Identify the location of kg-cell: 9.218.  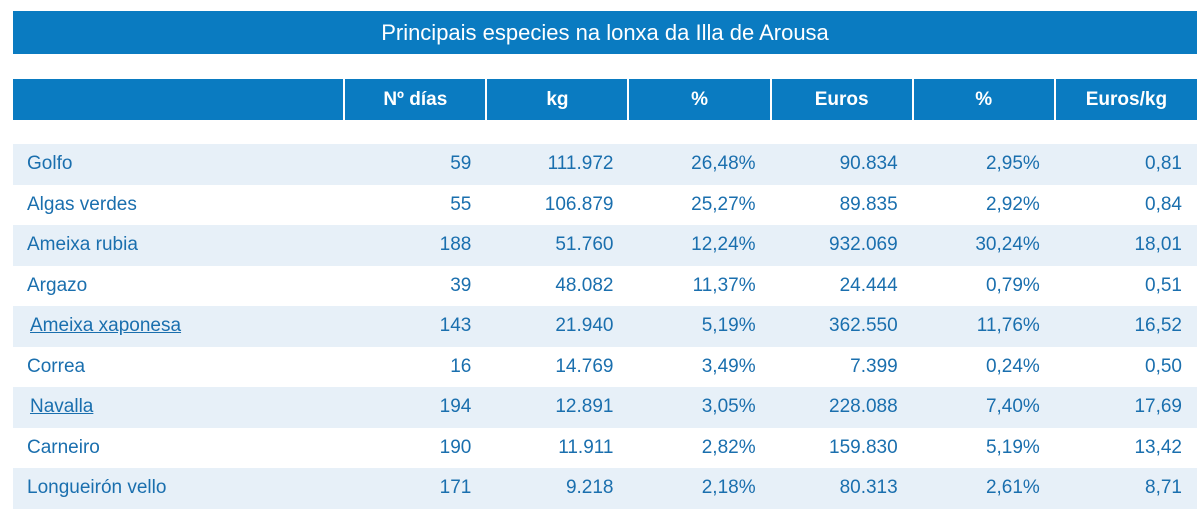
(557, 488).